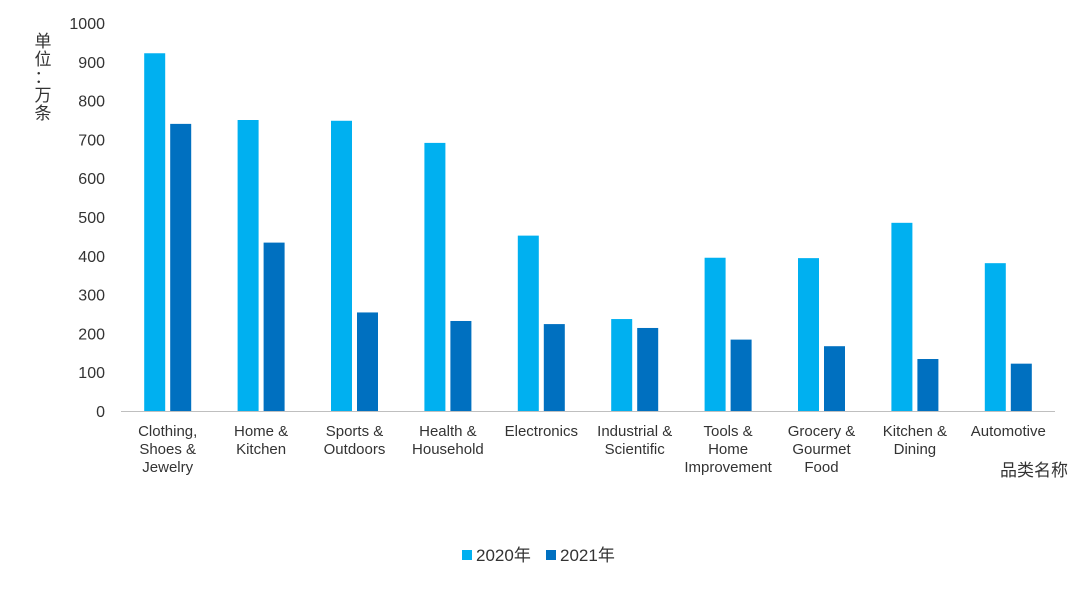  I want to click on legend-label-2: 2021年, so click(587, 555).